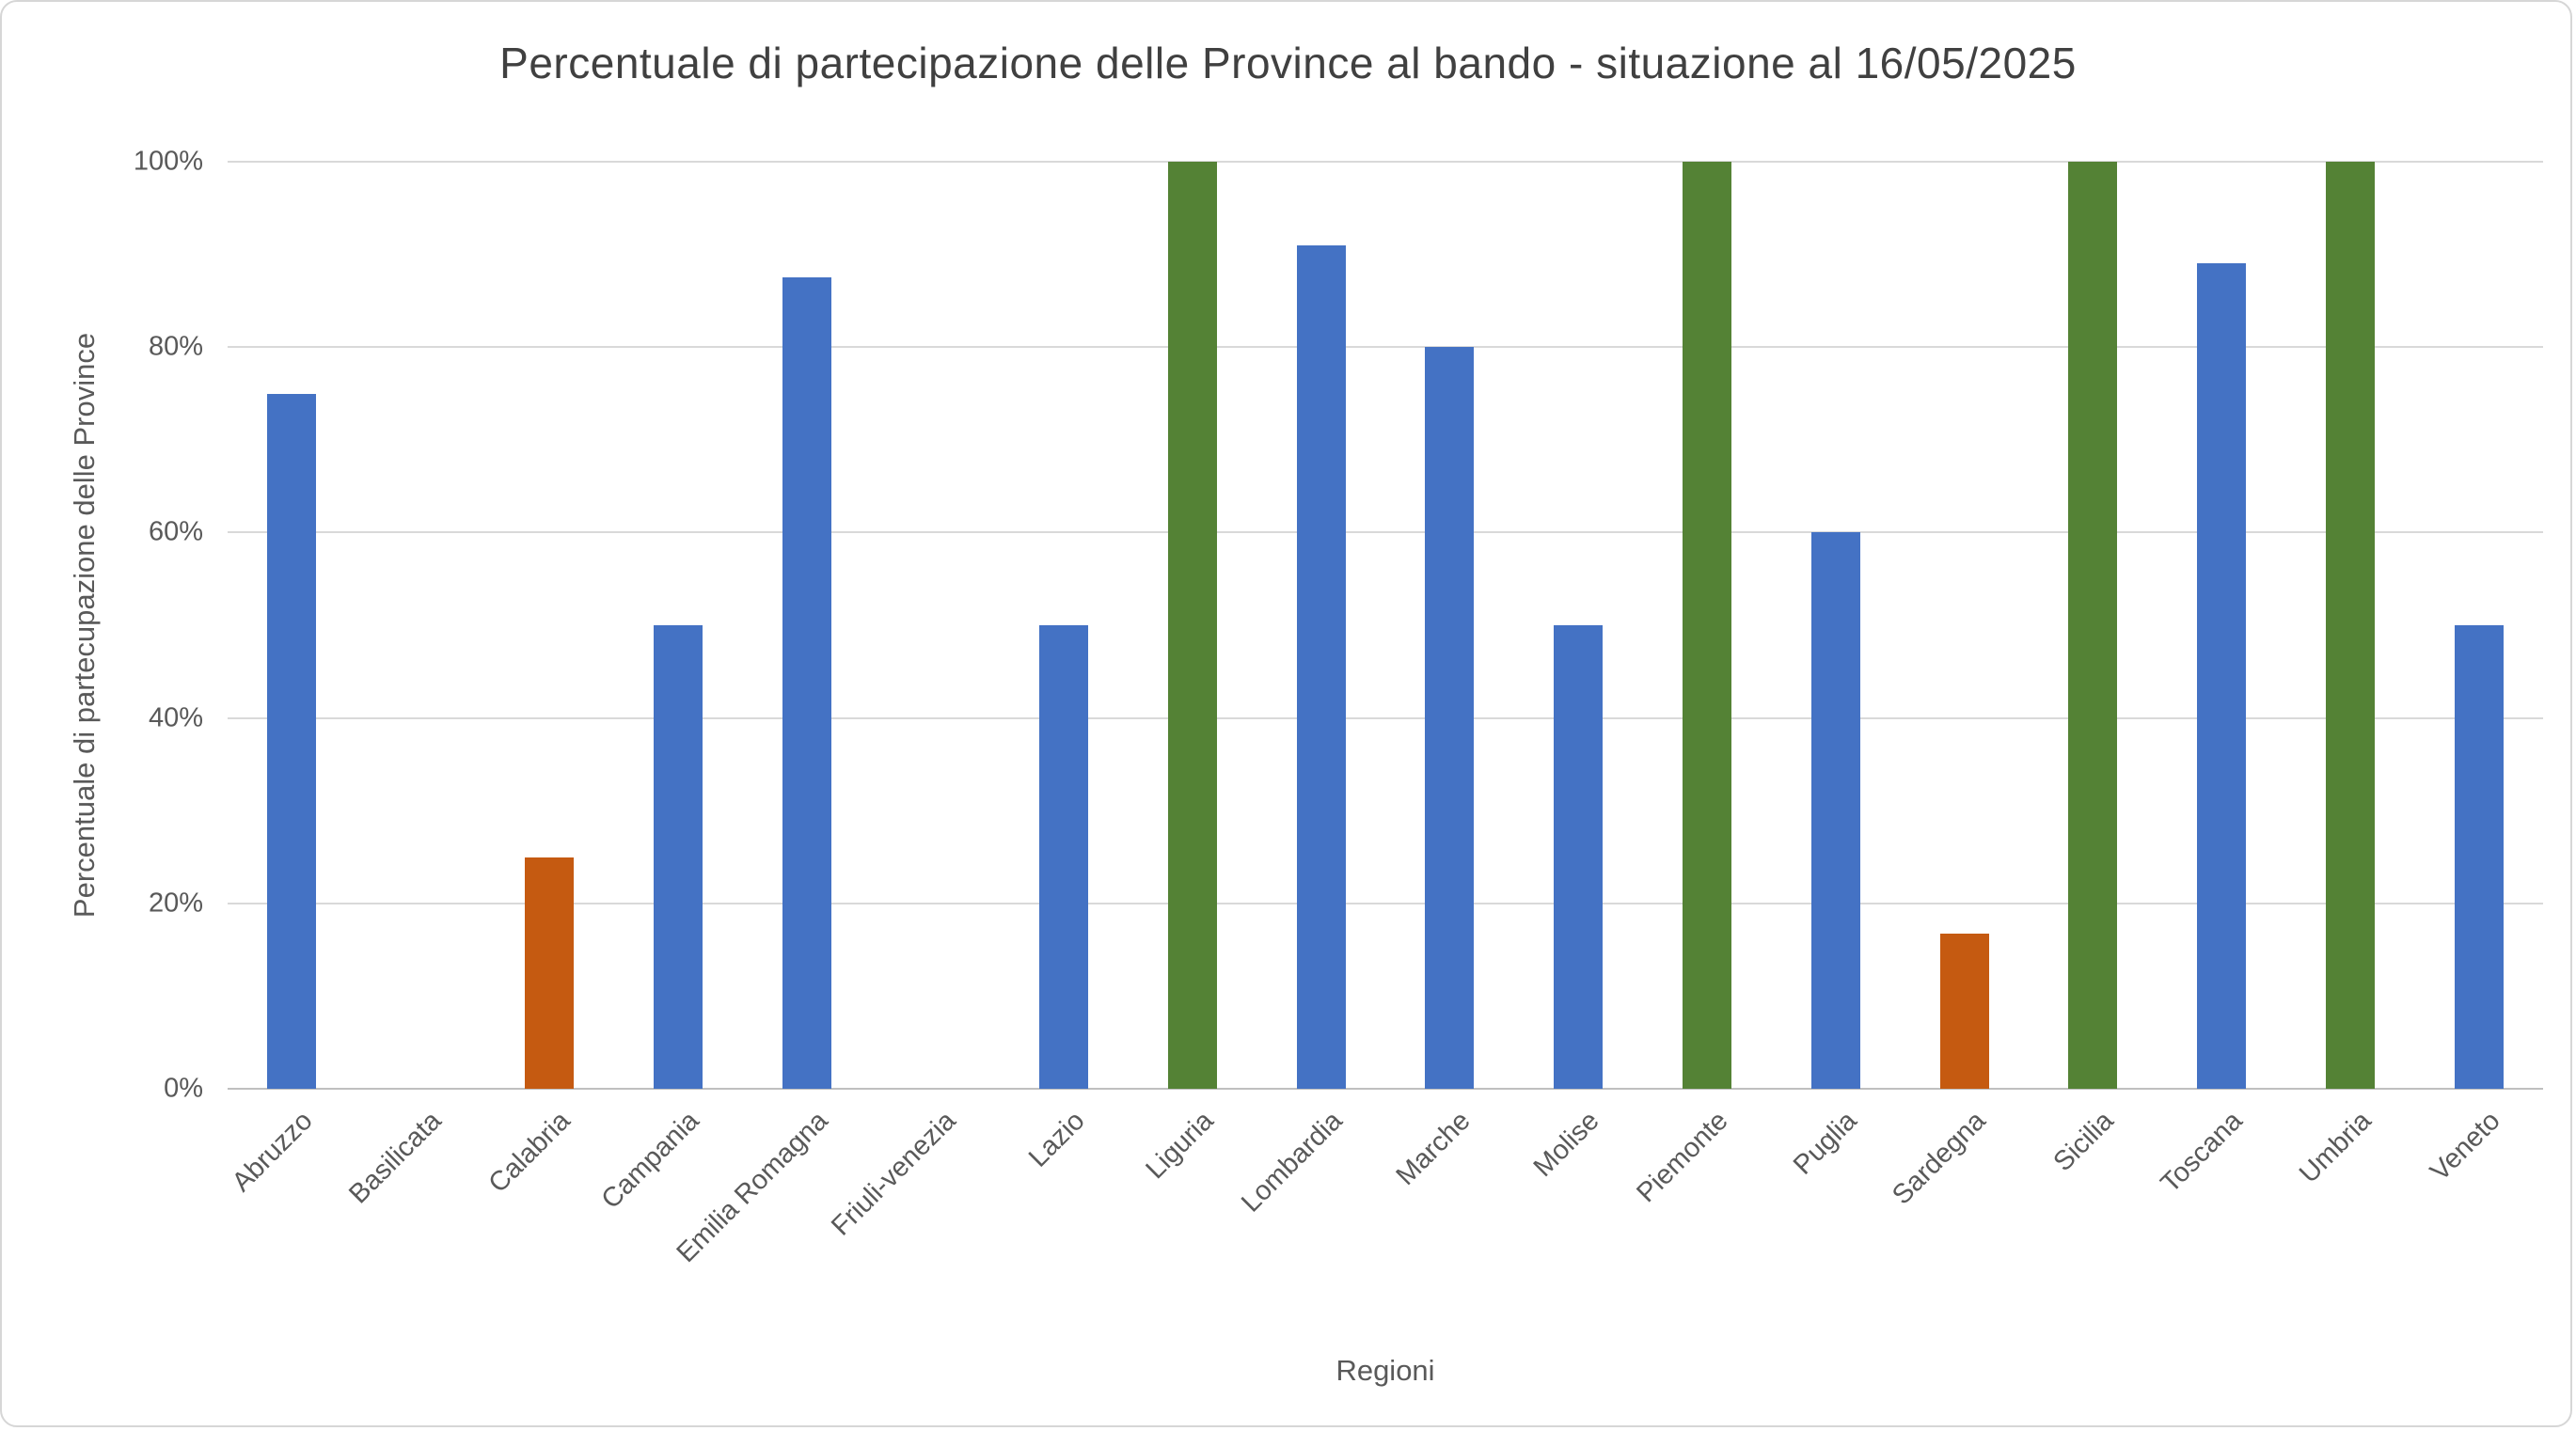  What do you see at coordinates (175, 347) in the screenshot?
I see `y-tick-label: 80%` at bounding box center [175, 347].